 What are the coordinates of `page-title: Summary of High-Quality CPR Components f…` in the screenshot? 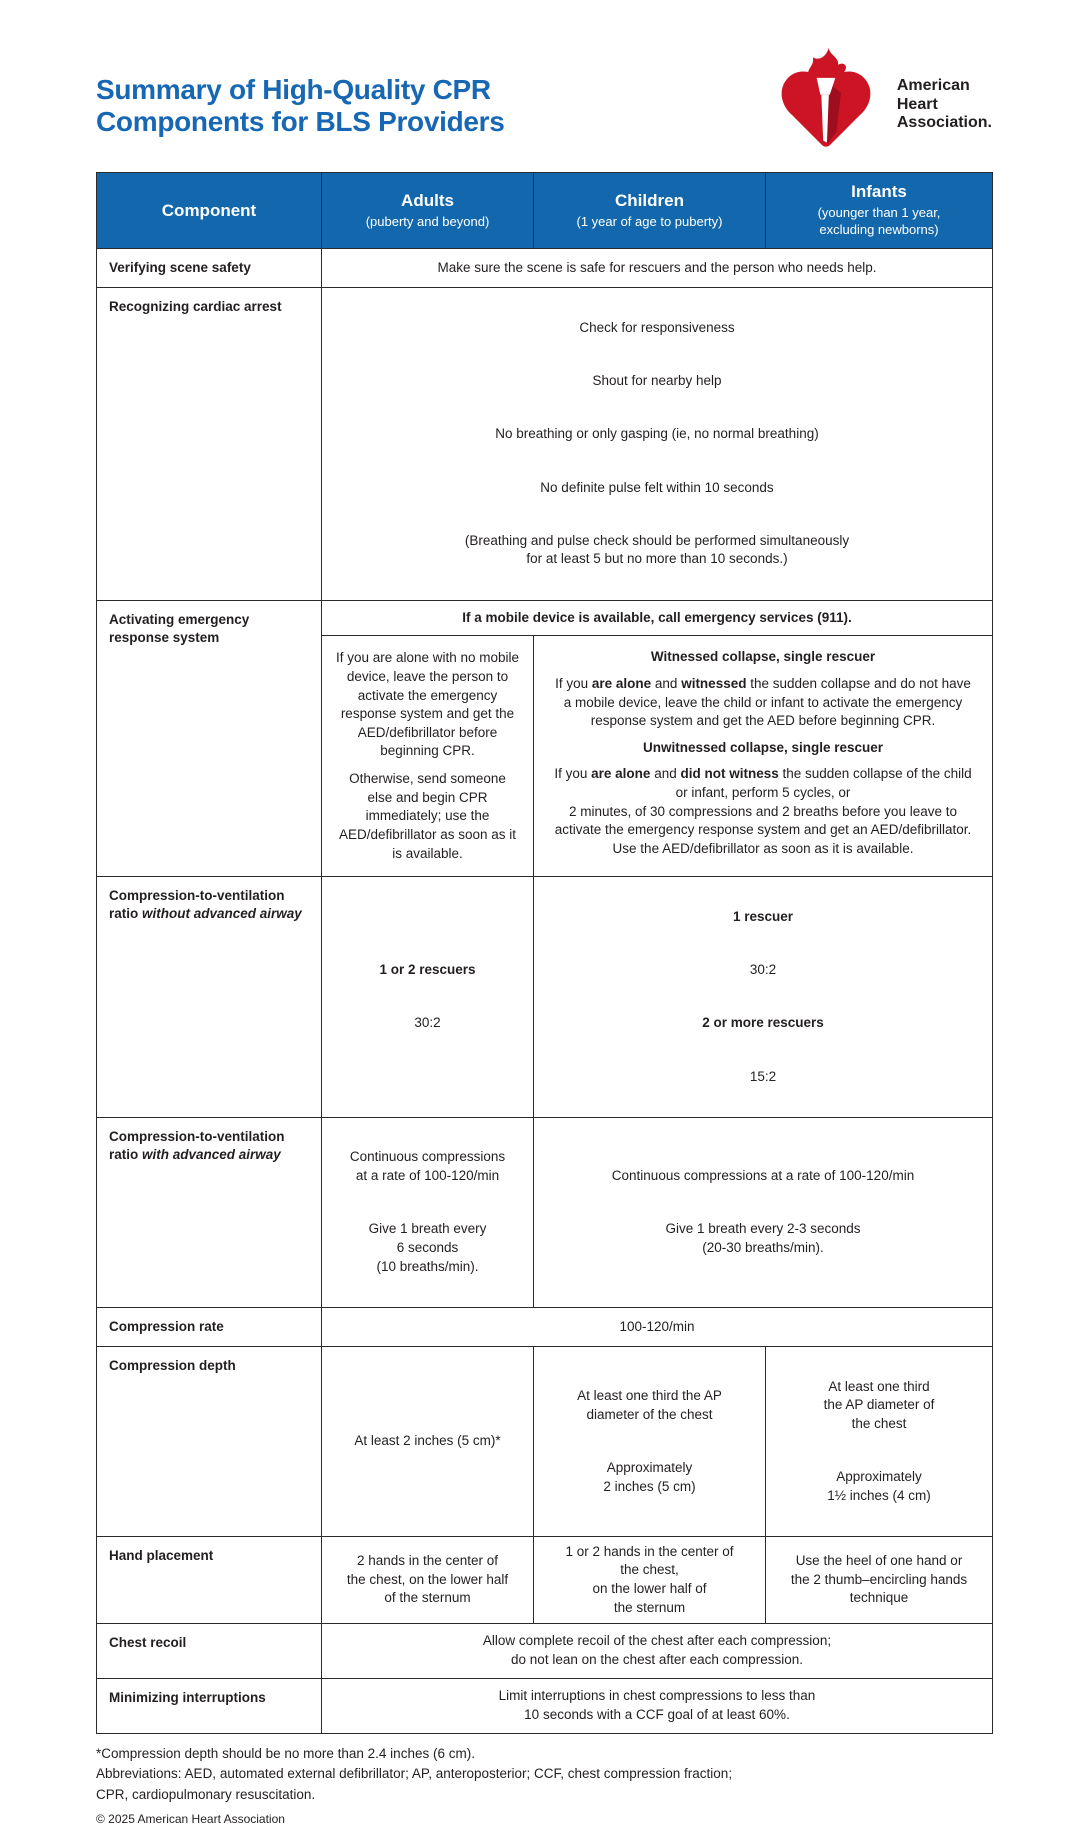 It's located at (300, 105).